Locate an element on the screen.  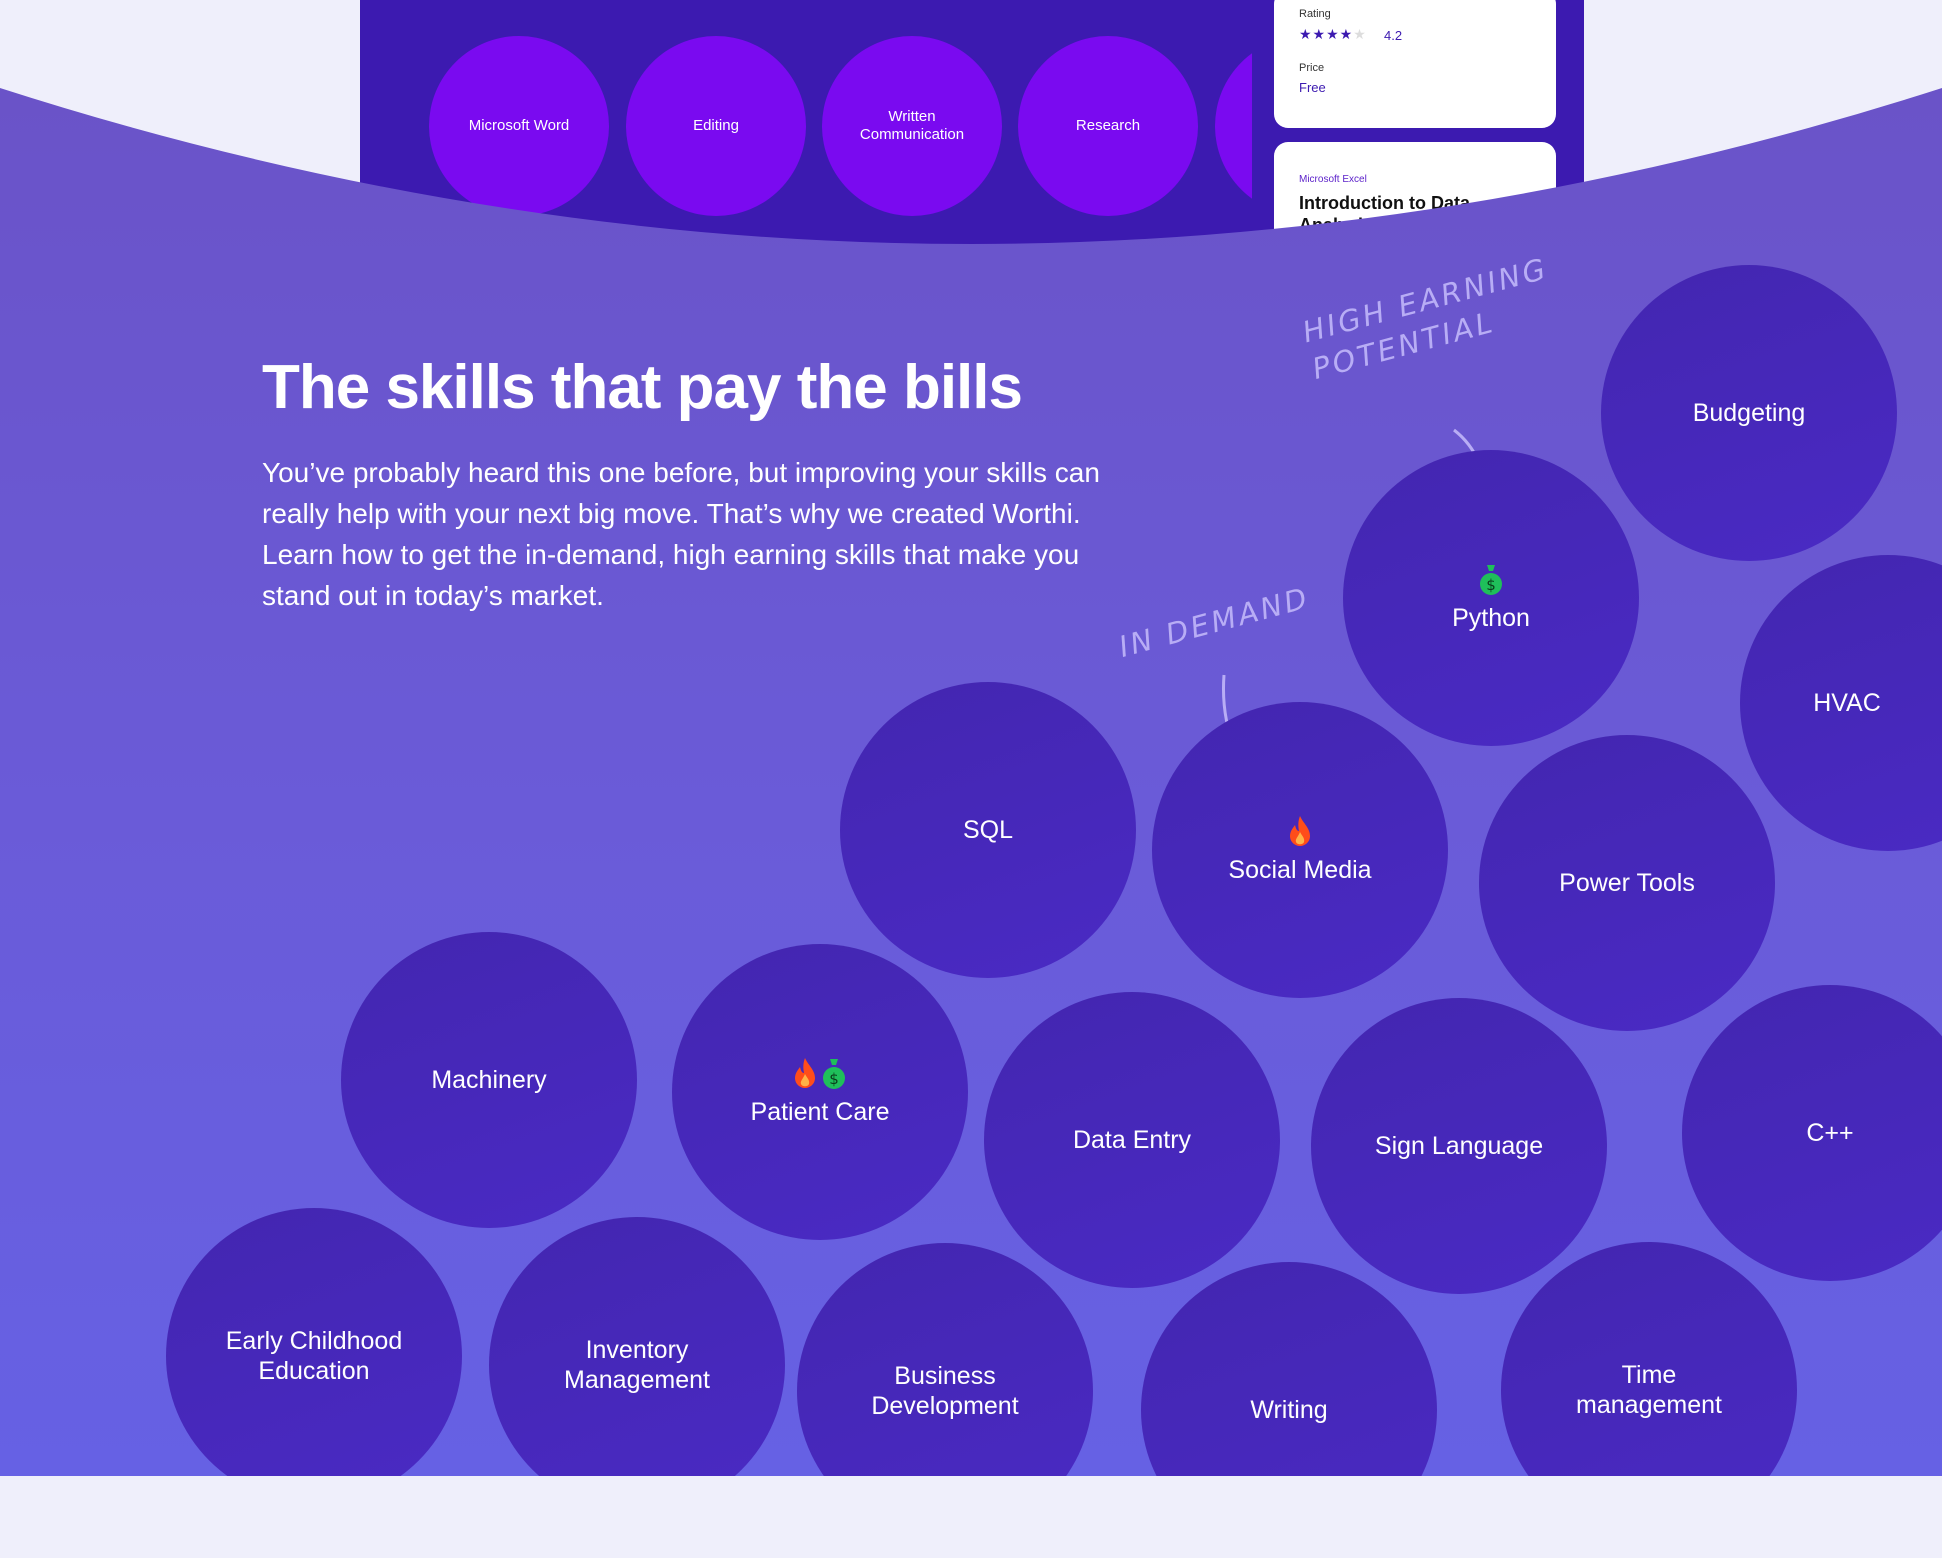
skill-label: Patient Care is located at coordinates (820, 1112).